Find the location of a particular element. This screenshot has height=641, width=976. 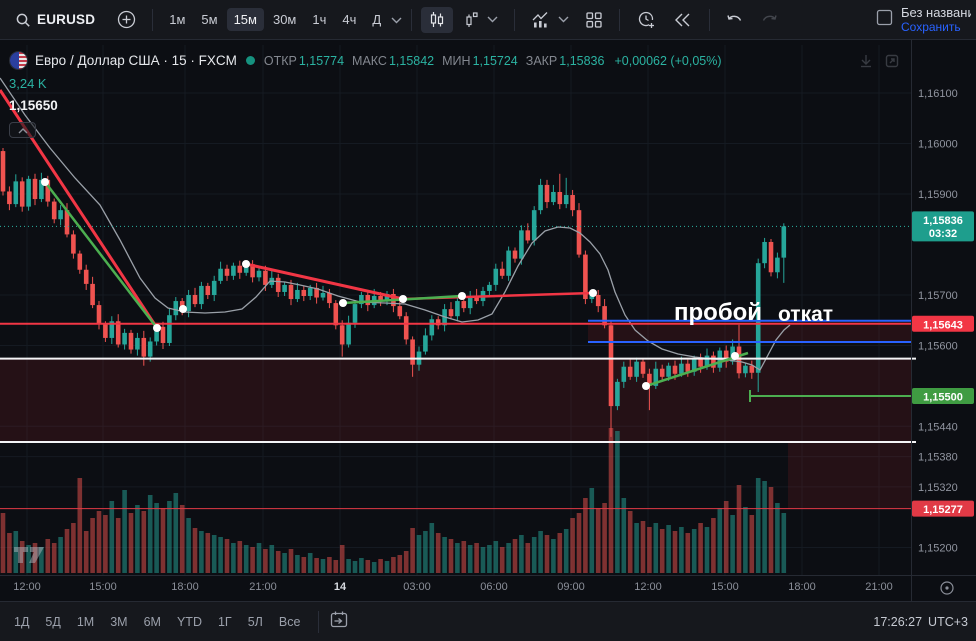

scale-settings-icon is located at coordinates (947, 588).